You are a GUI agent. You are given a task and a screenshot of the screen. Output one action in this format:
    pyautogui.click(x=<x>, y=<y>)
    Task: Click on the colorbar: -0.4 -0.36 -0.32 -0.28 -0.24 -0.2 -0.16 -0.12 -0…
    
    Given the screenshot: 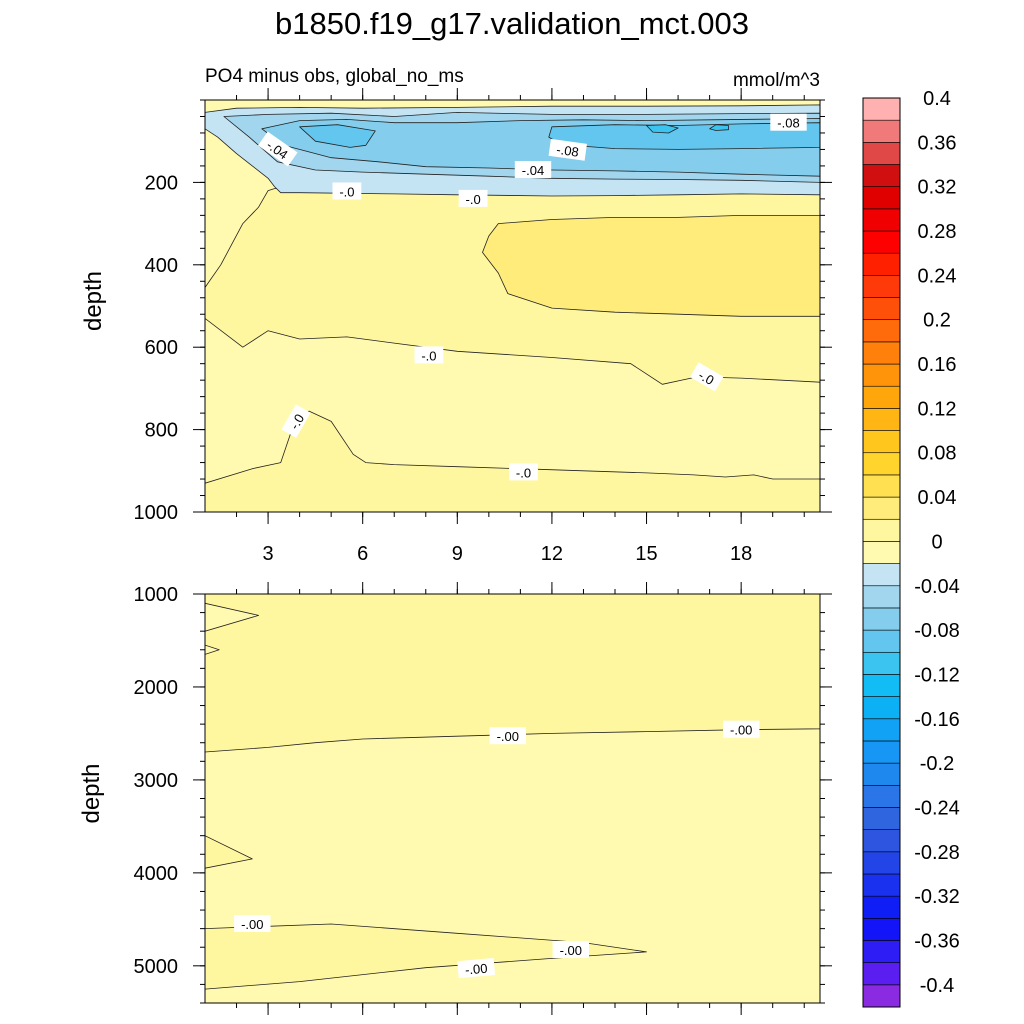 What is the action you would take?
    pyautogui.click(x=911, y=548)
    